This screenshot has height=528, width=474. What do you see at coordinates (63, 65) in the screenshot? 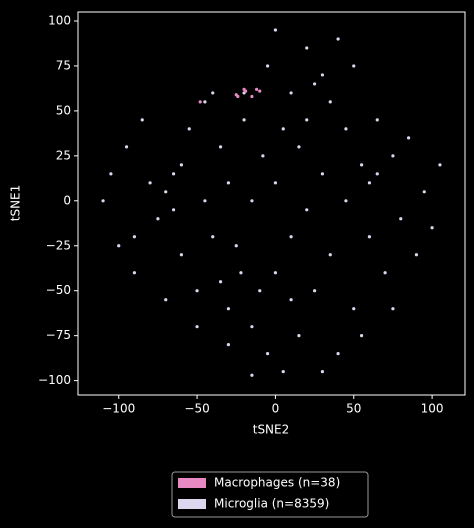
I see `y-tick-label: 75` at bounding box center [63, 65].